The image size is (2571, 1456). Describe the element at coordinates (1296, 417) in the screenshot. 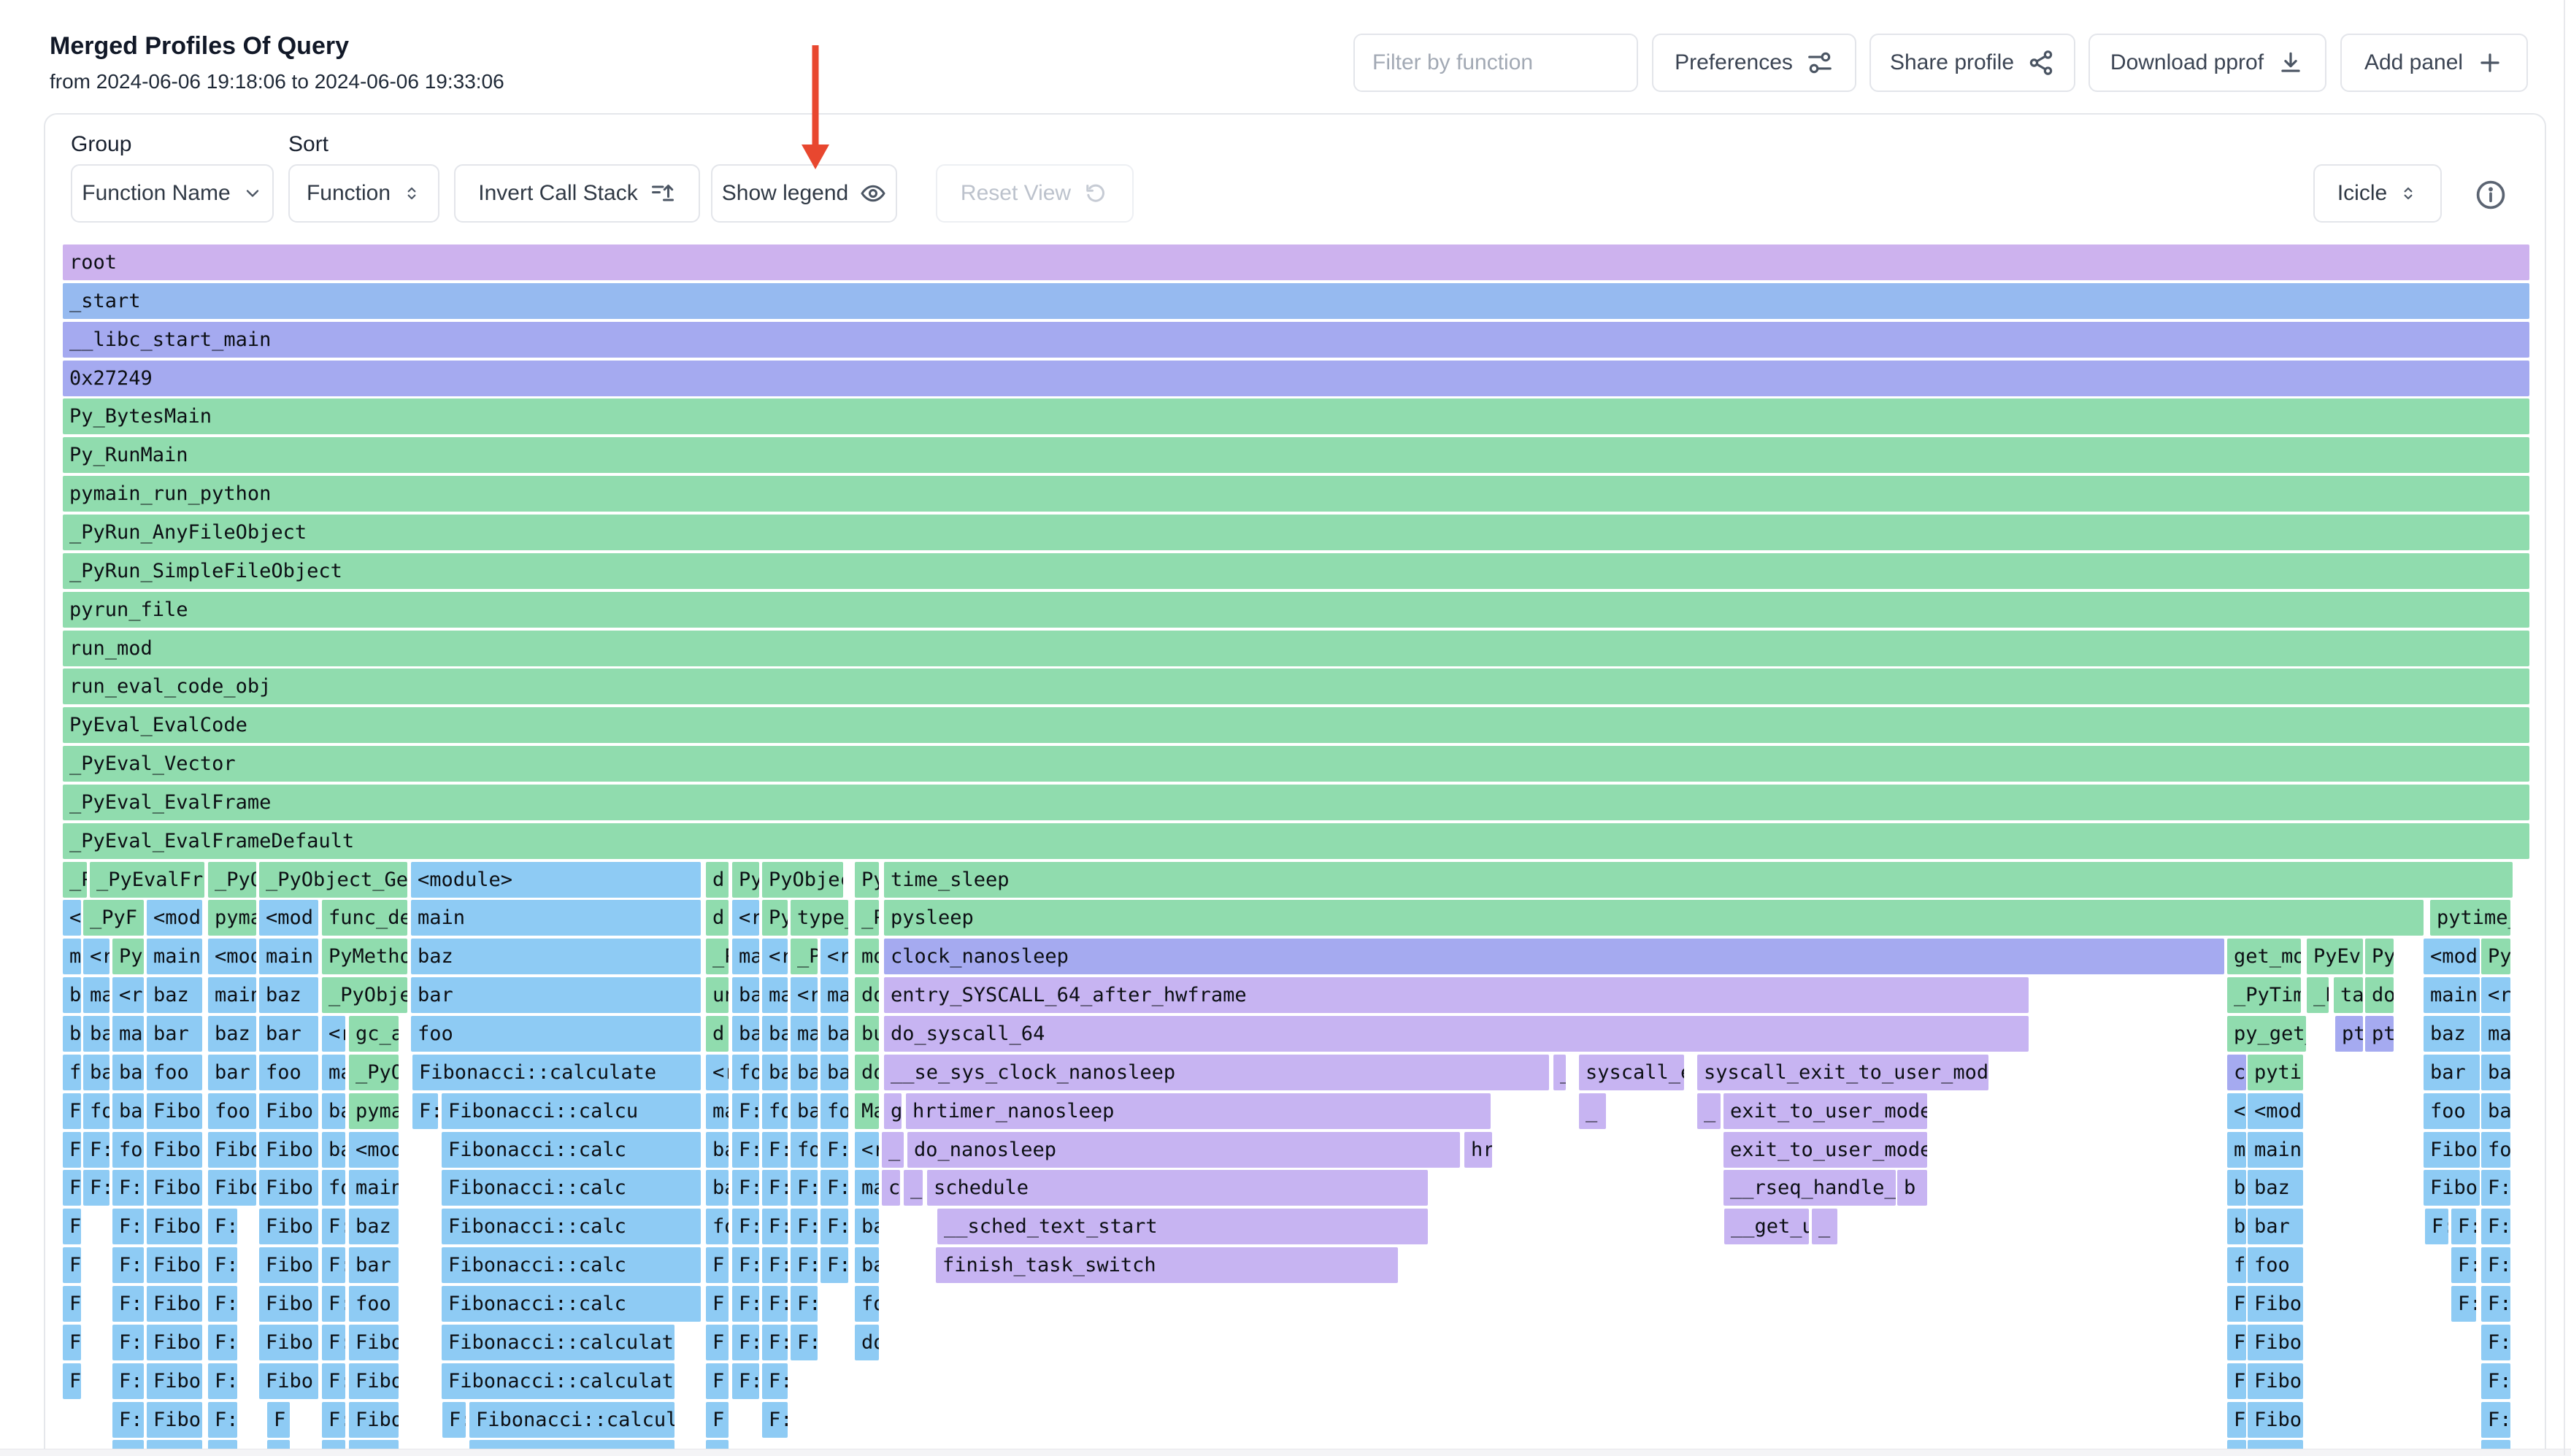

I see `flame-cell: Py_BytesMain` at that location.